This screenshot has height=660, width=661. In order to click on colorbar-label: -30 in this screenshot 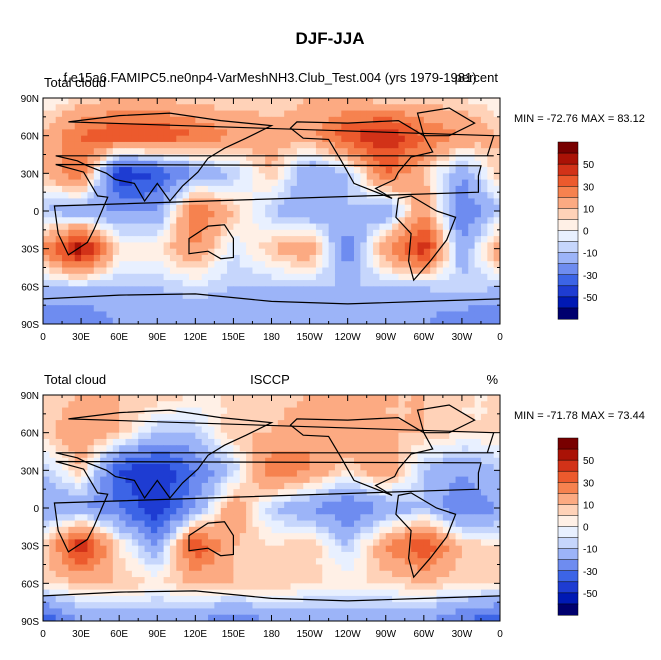, I will do `click(590, 276)`.